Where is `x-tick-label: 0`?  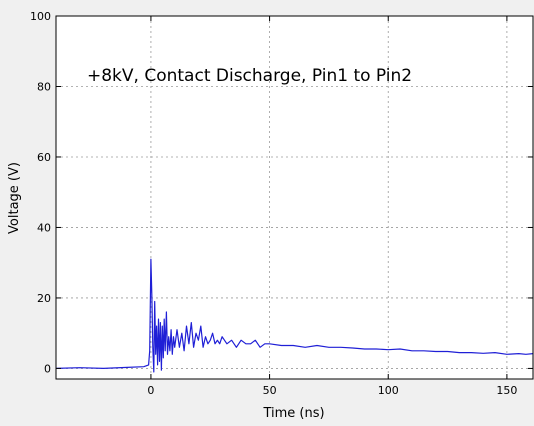
x-tick-label: 0 is located at coordinates (150, 390).